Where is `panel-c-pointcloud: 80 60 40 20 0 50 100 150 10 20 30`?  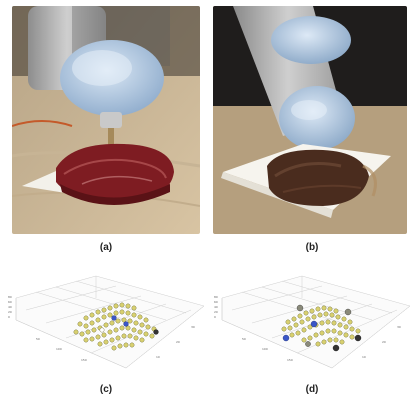 panel-c-pointcloud: 80 60 40 20 0 50 100 150 10 20 30 is located at coordinates (107, 320).